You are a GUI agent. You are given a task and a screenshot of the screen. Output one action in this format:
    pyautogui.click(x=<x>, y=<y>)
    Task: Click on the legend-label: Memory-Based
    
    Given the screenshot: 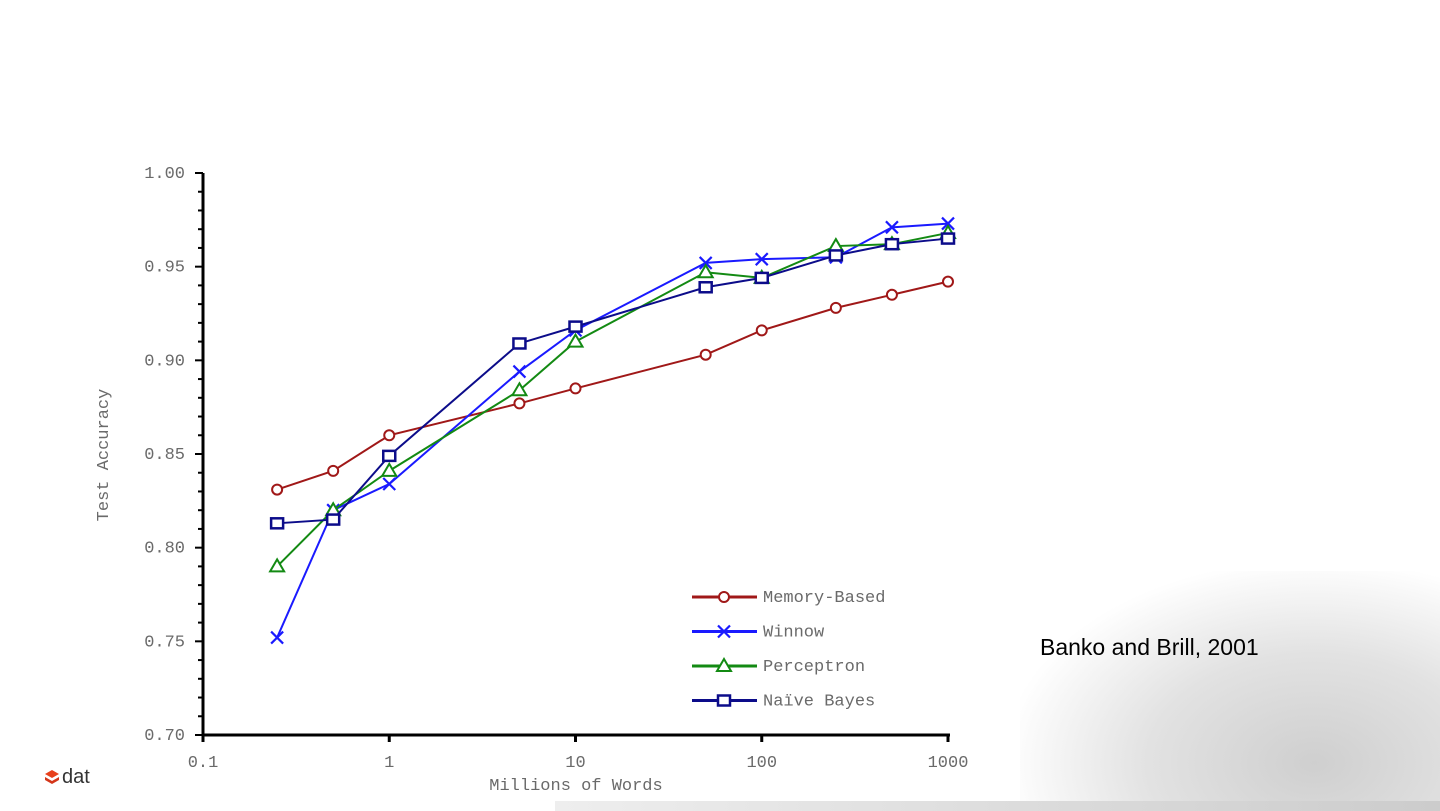 What is the action you would take?
    pyautogui.click(x=824, y=598)
    